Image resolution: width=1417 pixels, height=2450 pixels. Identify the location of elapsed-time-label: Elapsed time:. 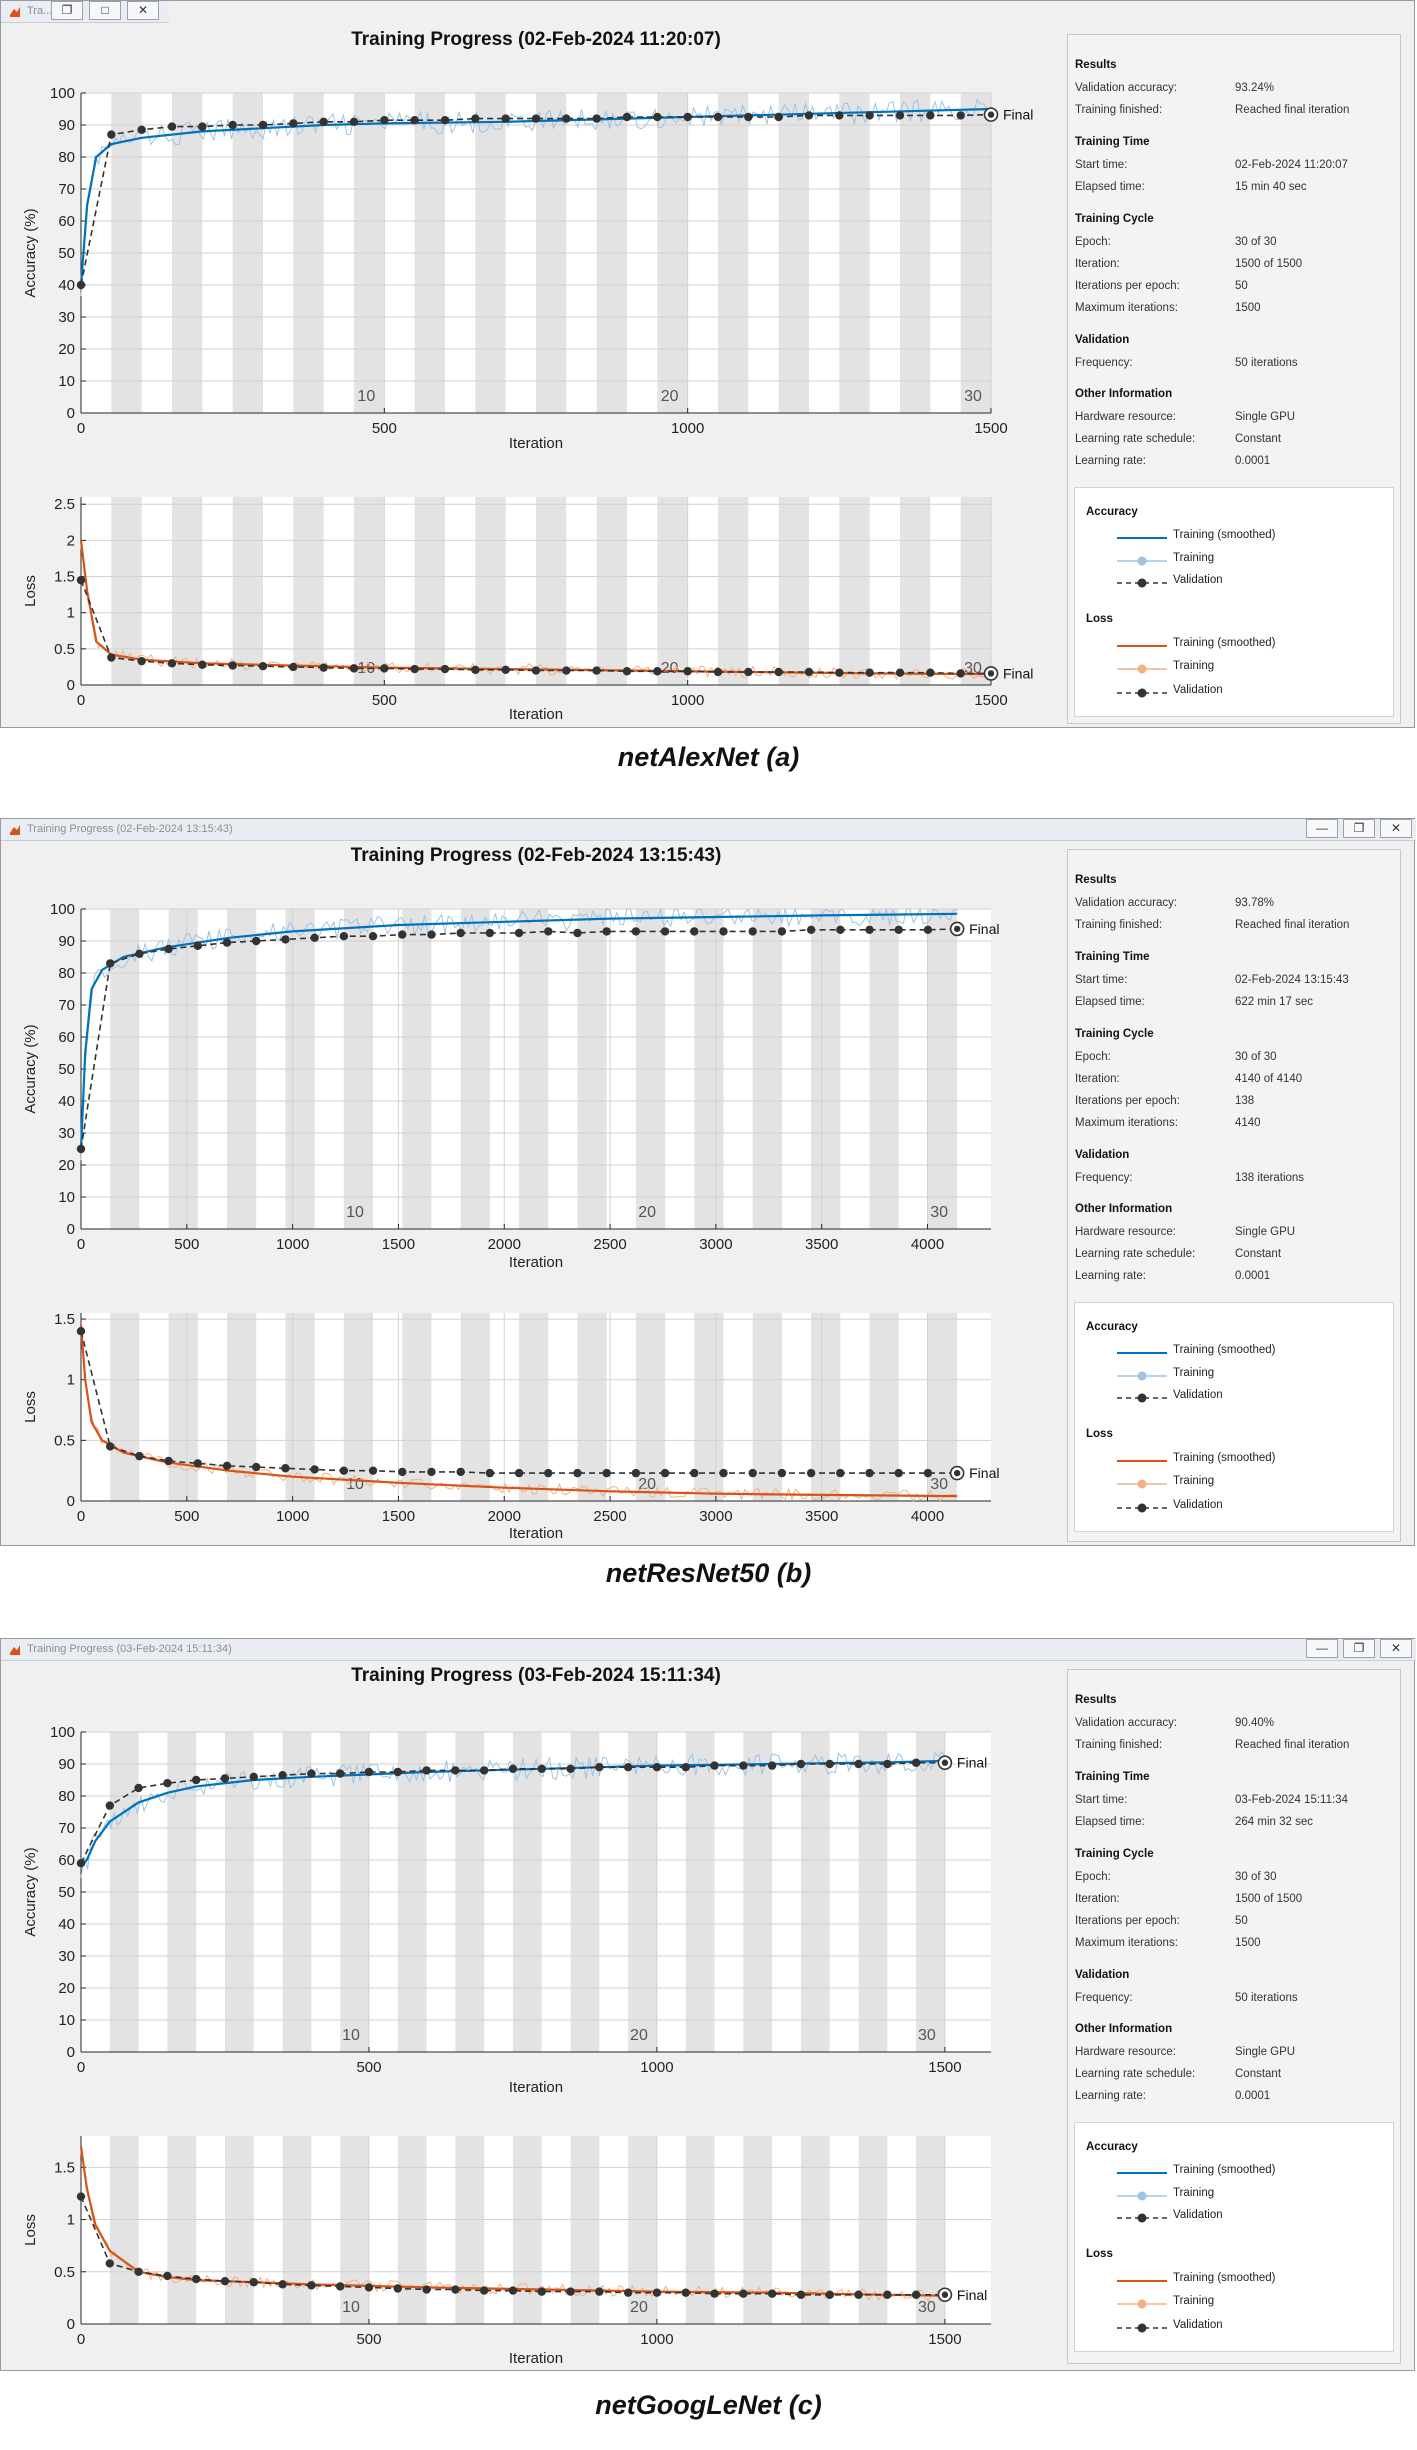
(1110, 187).